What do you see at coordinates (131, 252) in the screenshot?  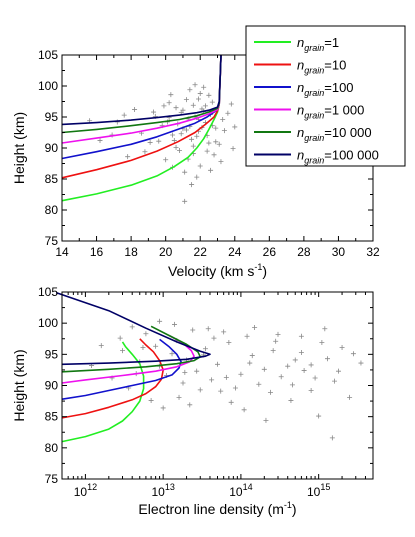 I see `x-tick-label: 18` at bounding box center [131, 252].